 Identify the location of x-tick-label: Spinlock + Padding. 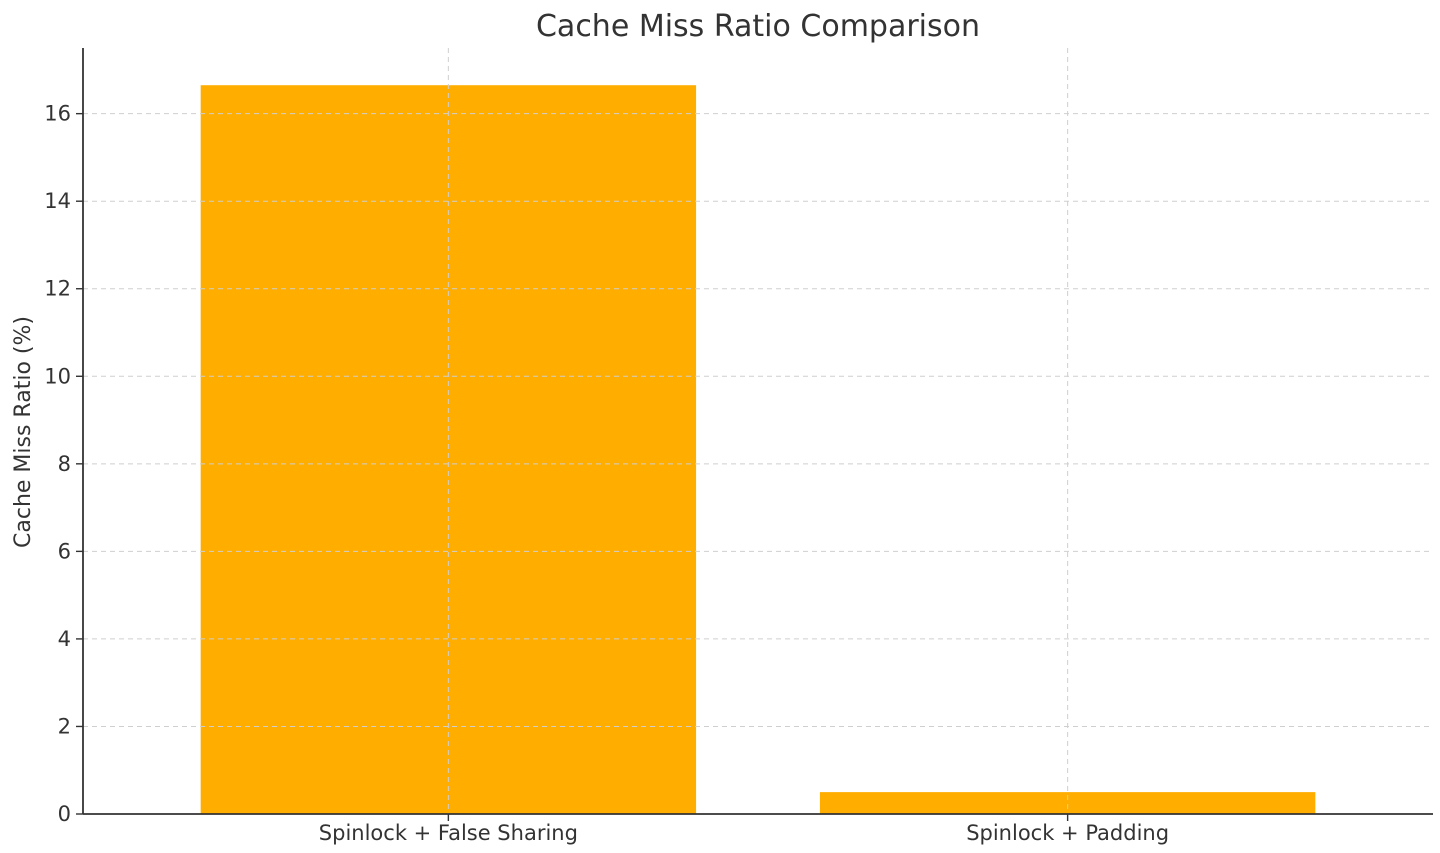
(1067, 833).